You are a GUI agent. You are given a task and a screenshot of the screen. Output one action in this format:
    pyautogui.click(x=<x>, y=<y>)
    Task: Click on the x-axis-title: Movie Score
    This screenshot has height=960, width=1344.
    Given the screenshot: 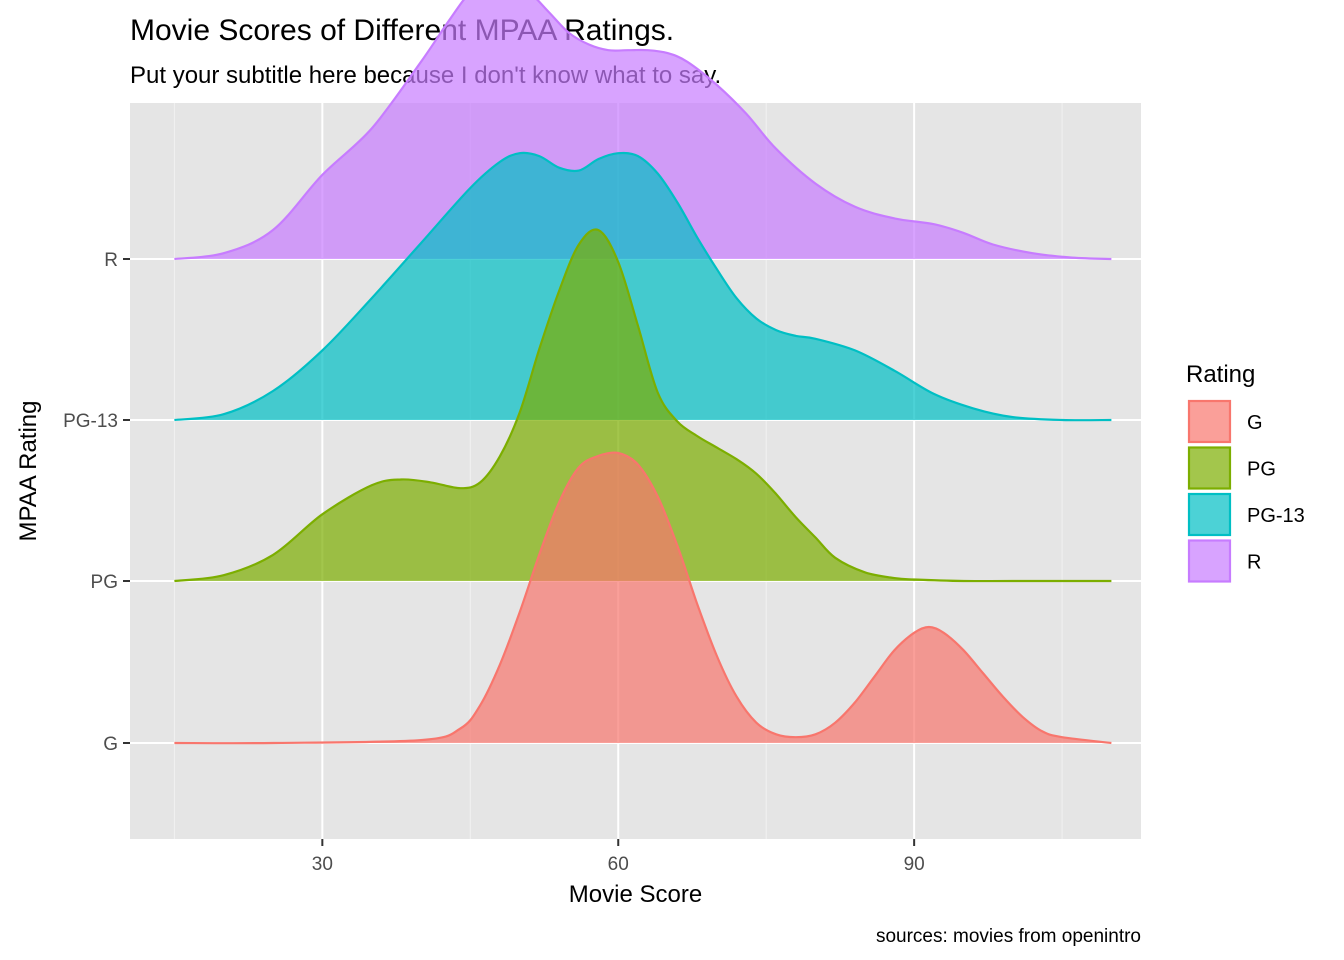 What is the action you would take?
    pyautogui.click(x=635, y=894)
    